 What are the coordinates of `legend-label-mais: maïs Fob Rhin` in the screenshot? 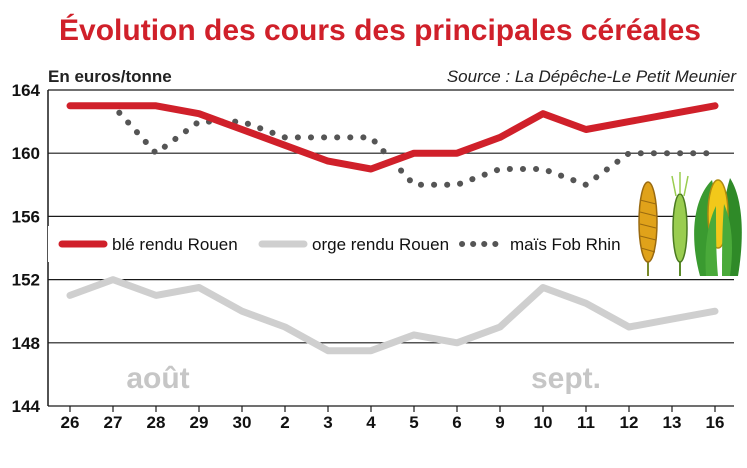 It's located at (565, 244).